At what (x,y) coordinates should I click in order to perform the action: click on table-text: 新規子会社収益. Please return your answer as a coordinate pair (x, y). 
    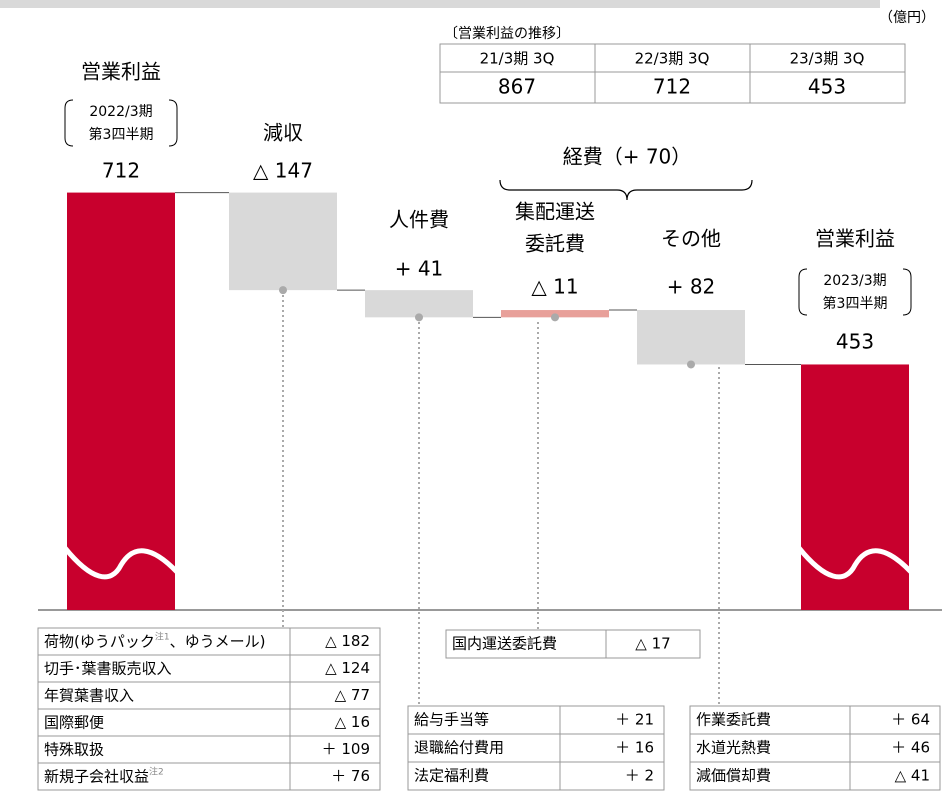
    Looking at the image, I should click on (96, 776).